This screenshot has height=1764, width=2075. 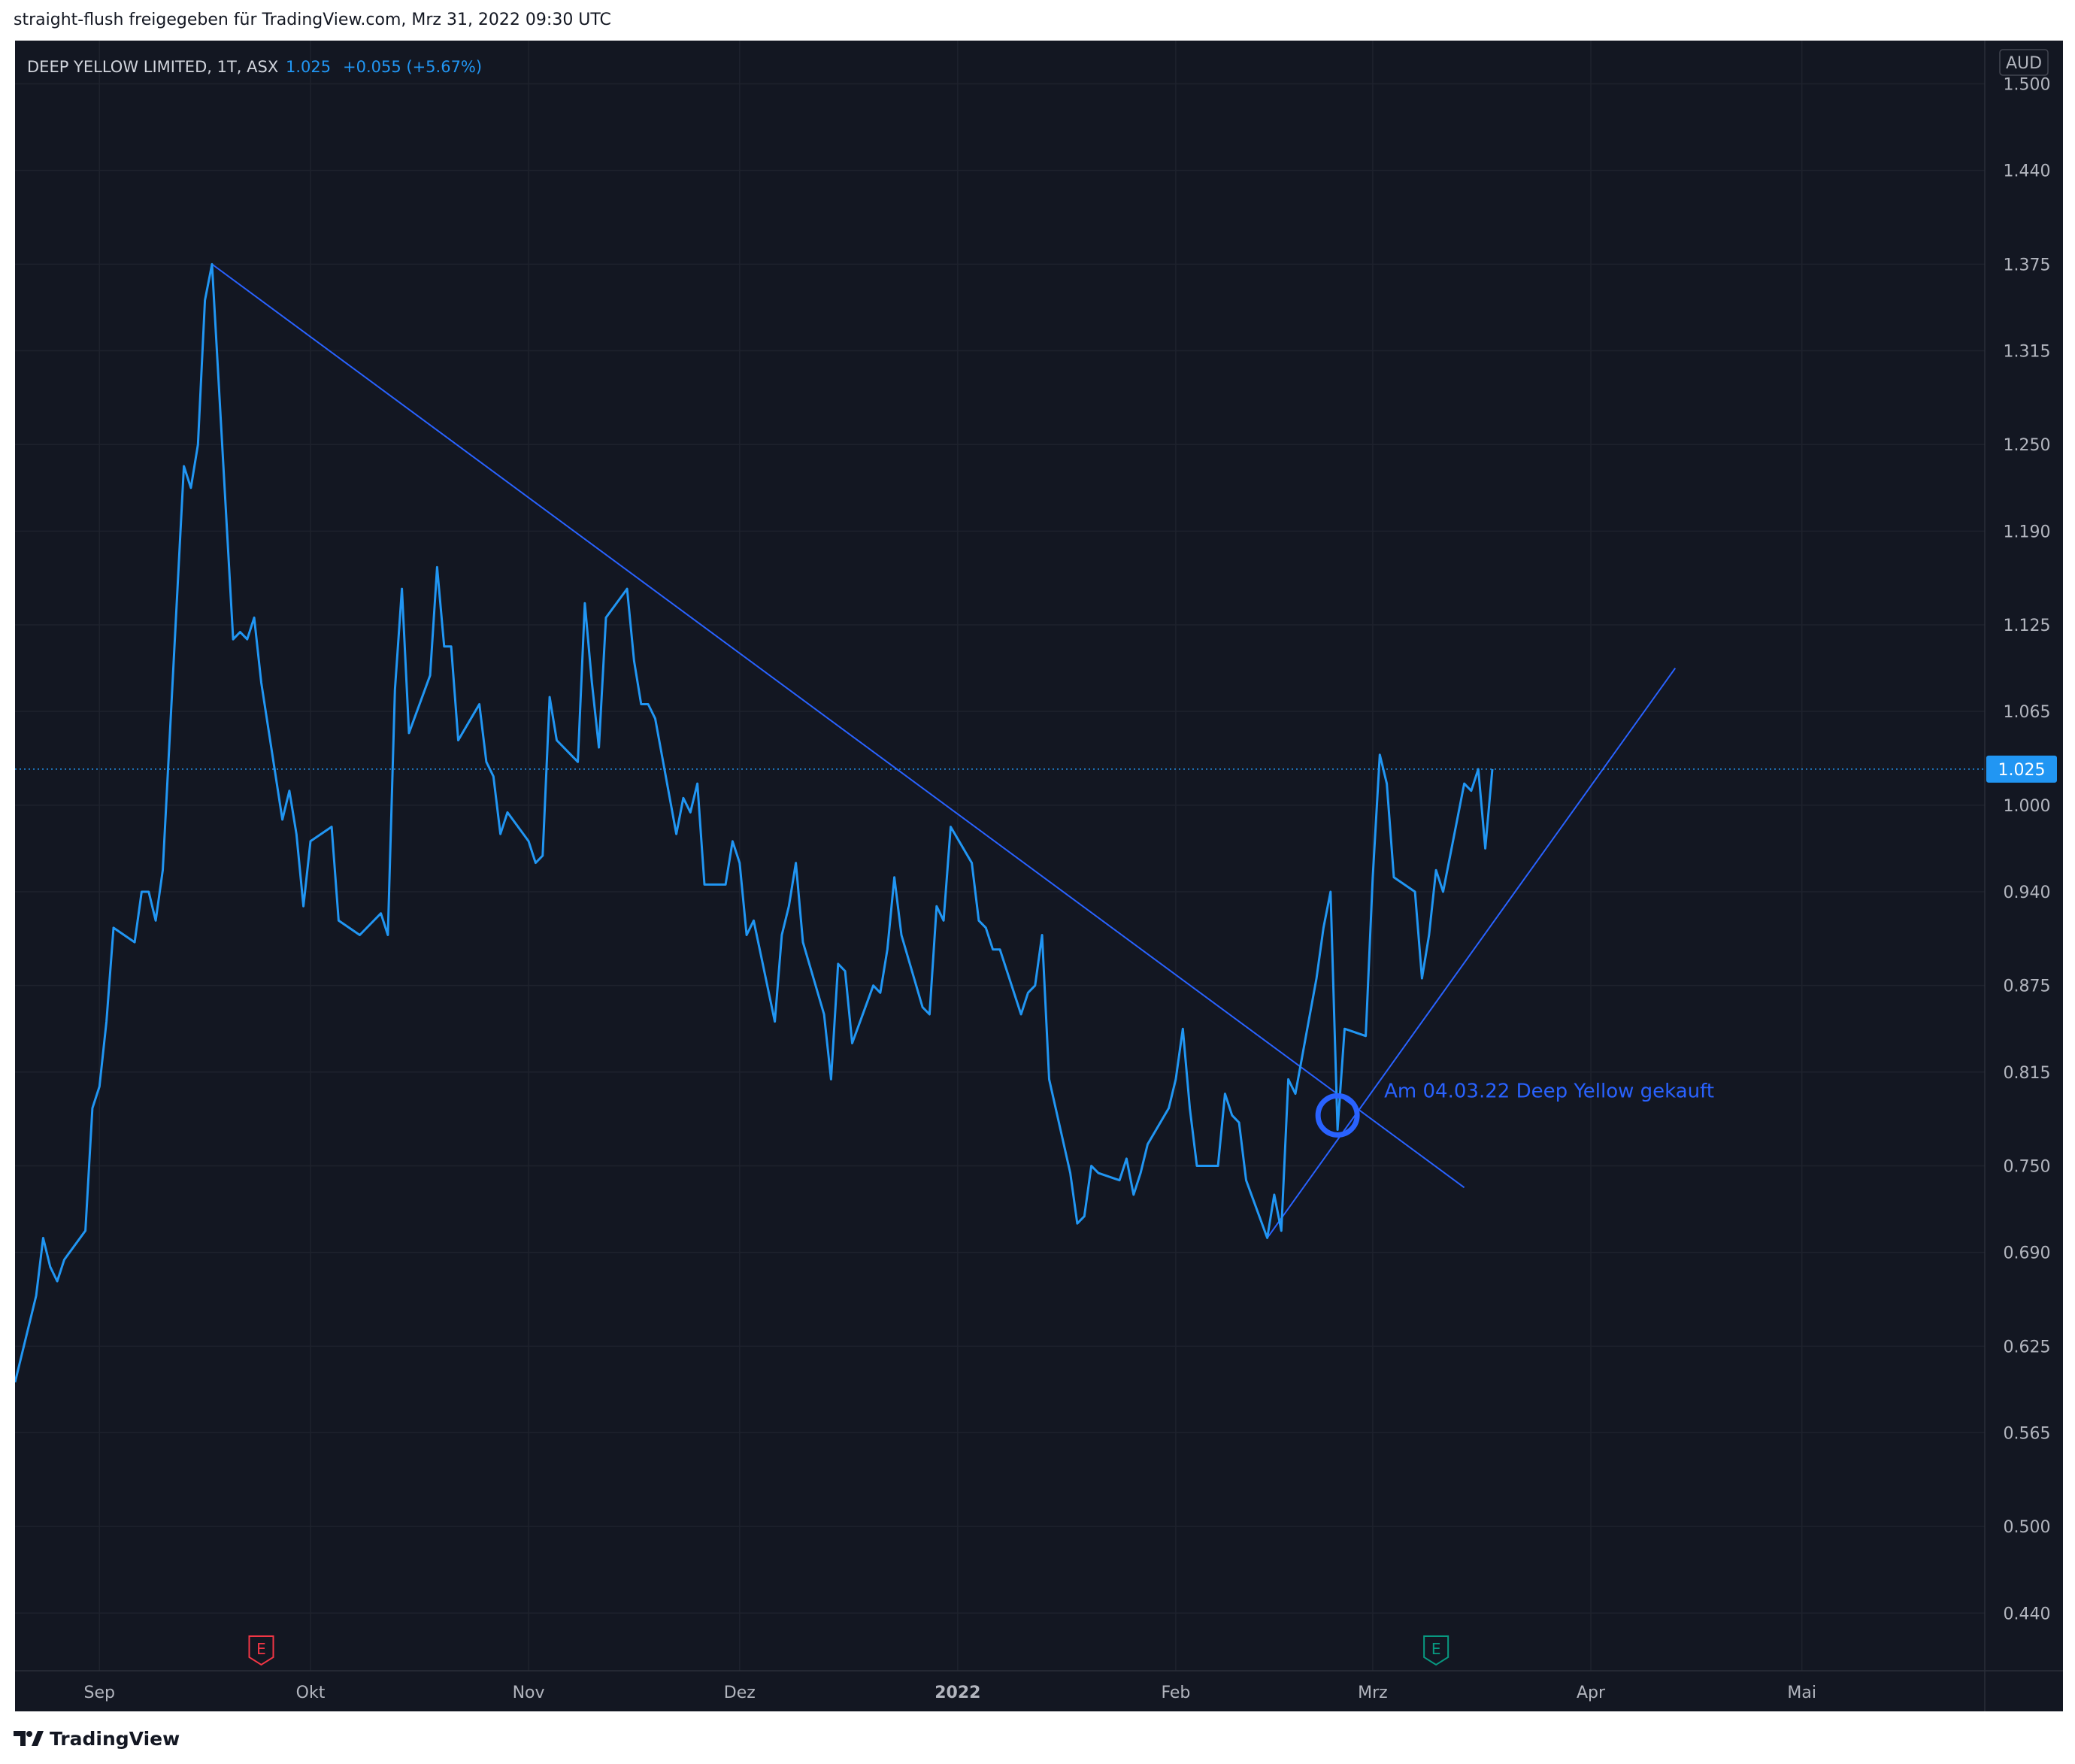 What do you see at coordinates (529, 1693) in the screenshot?
I see `x-tick-label: Nov` at bounding box center [529, 1693].